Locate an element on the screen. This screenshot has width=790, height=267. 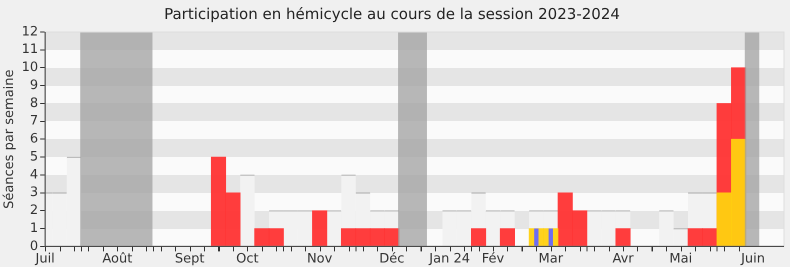
y-axis-title: Séances par semaine is located at coordinates (10, 139).